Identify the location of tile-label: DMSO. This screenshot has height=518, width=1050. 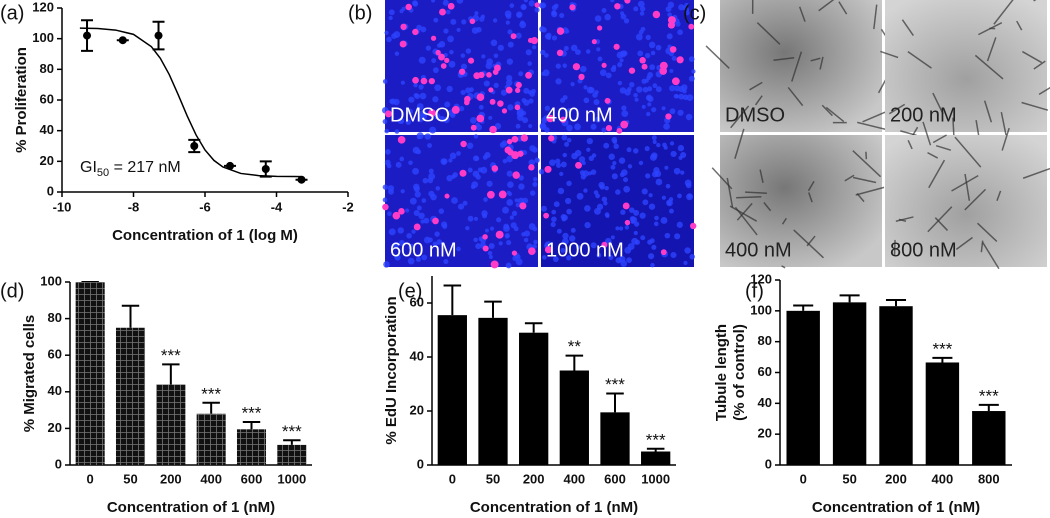
(755, 115).